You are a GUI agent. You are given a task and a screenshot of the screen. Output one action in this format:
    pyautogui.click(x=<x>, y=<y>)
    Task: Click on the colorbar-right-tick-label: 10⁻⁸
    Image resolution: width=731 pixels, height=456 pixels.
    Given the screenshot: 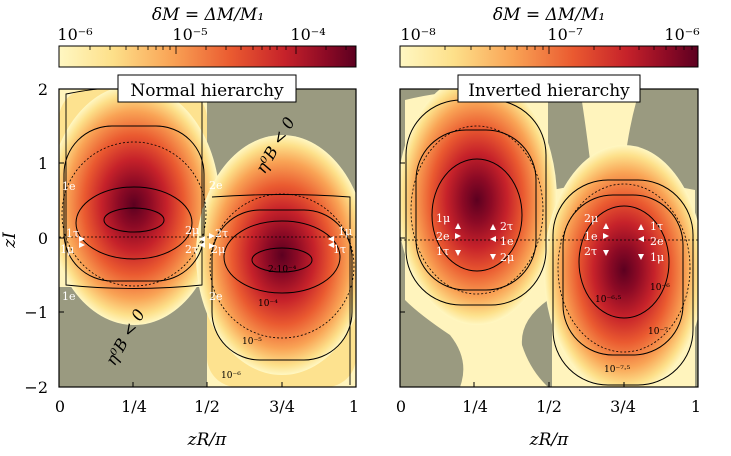 What is the action you would take?
    pyautogui.click(x=417, y=34)
    